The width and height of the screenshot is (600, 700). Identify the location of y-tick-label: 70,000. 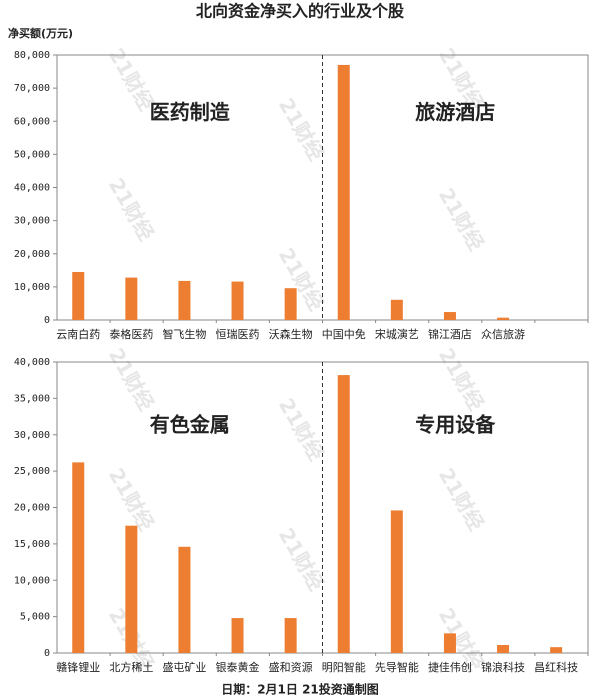
(32, 88).